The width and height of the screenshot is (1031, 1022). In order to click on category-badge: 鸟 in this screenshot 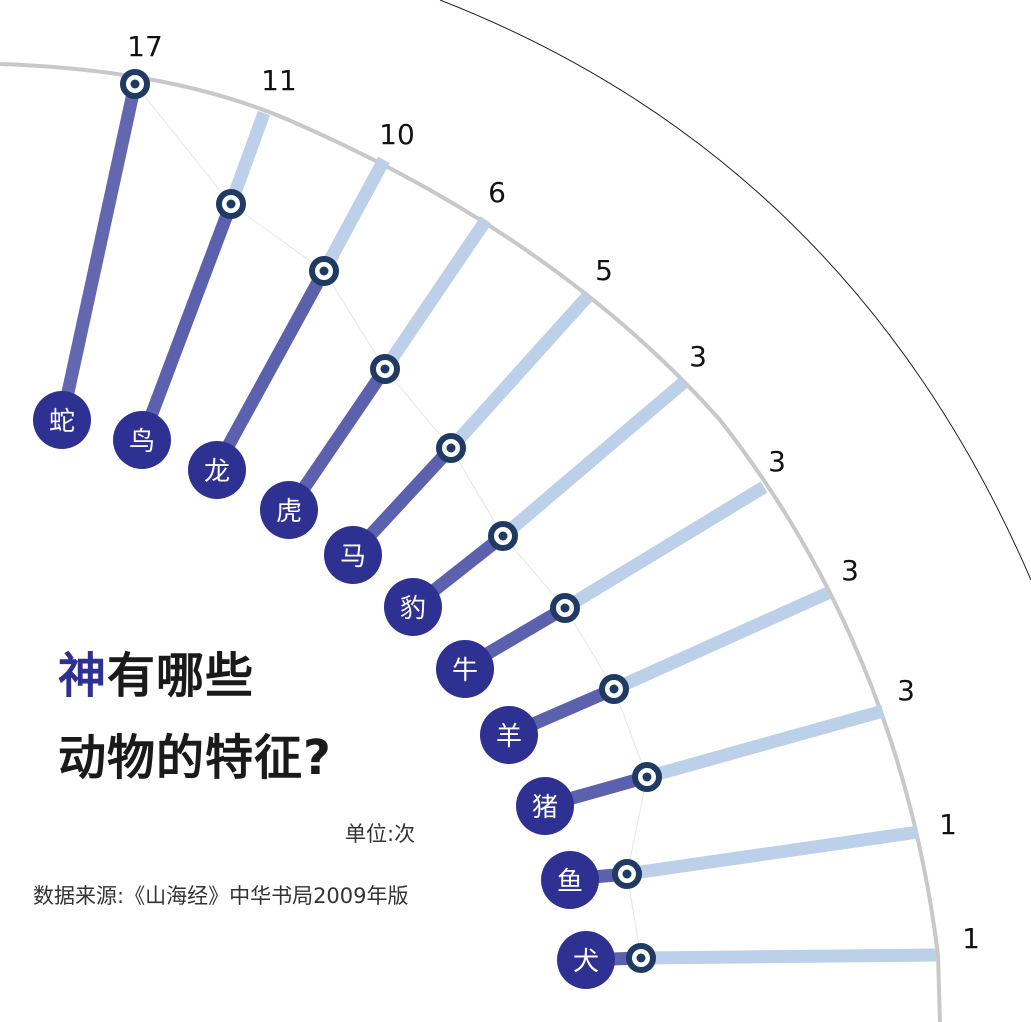, I will do `click(142, 440)`.